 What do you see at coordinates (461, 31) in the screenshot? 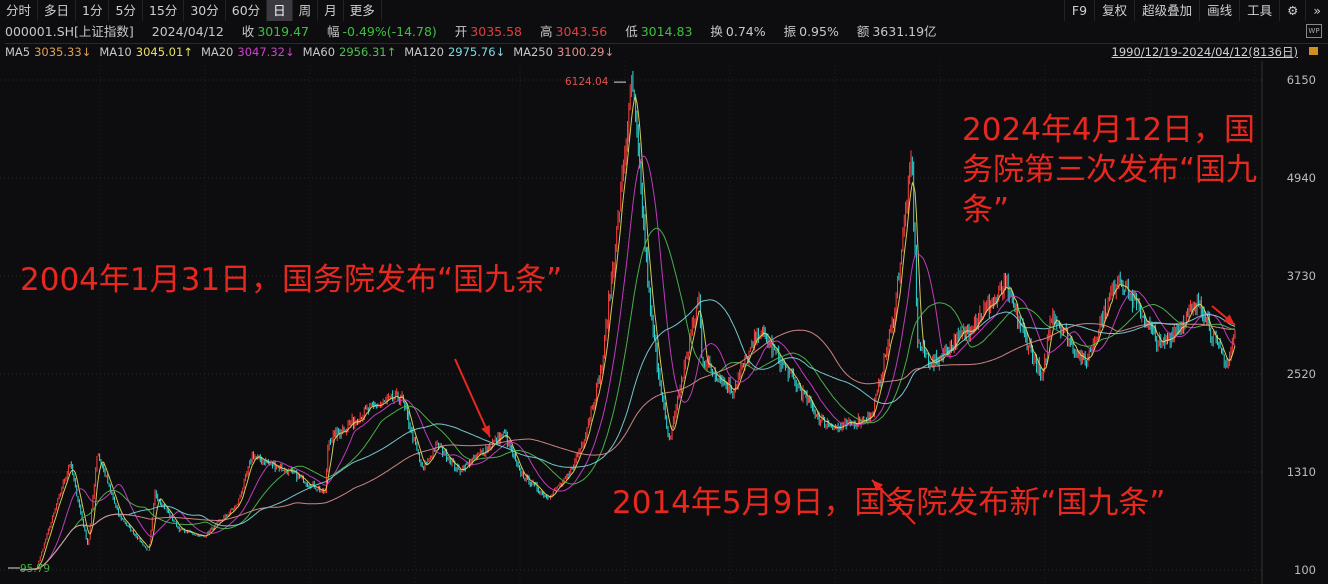
I see `open-label: 开` at bounding box center [461, 31].